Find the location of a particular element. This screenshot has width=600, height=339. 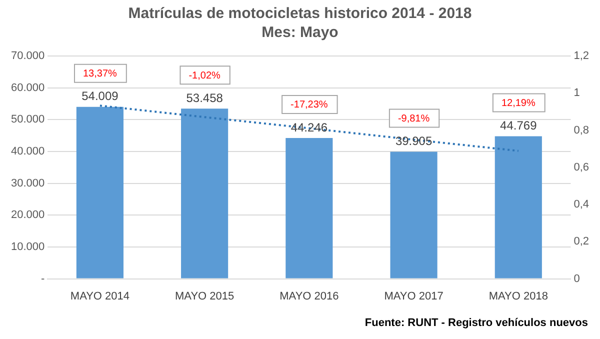

x-tick-label: MAYO 2016 is located at coordinates (309, 296).